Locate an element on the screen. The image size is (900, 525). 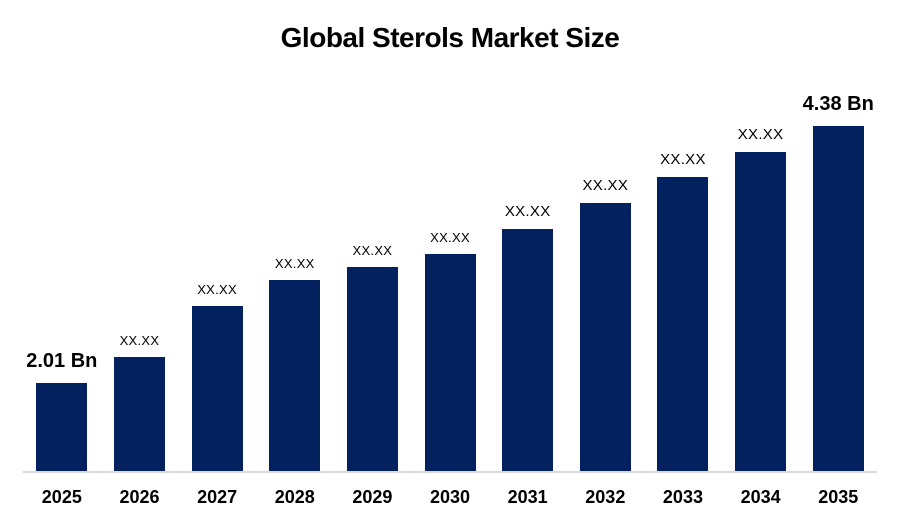
x-axis-label-2025: 2025 is located at coordinates (61, 497).